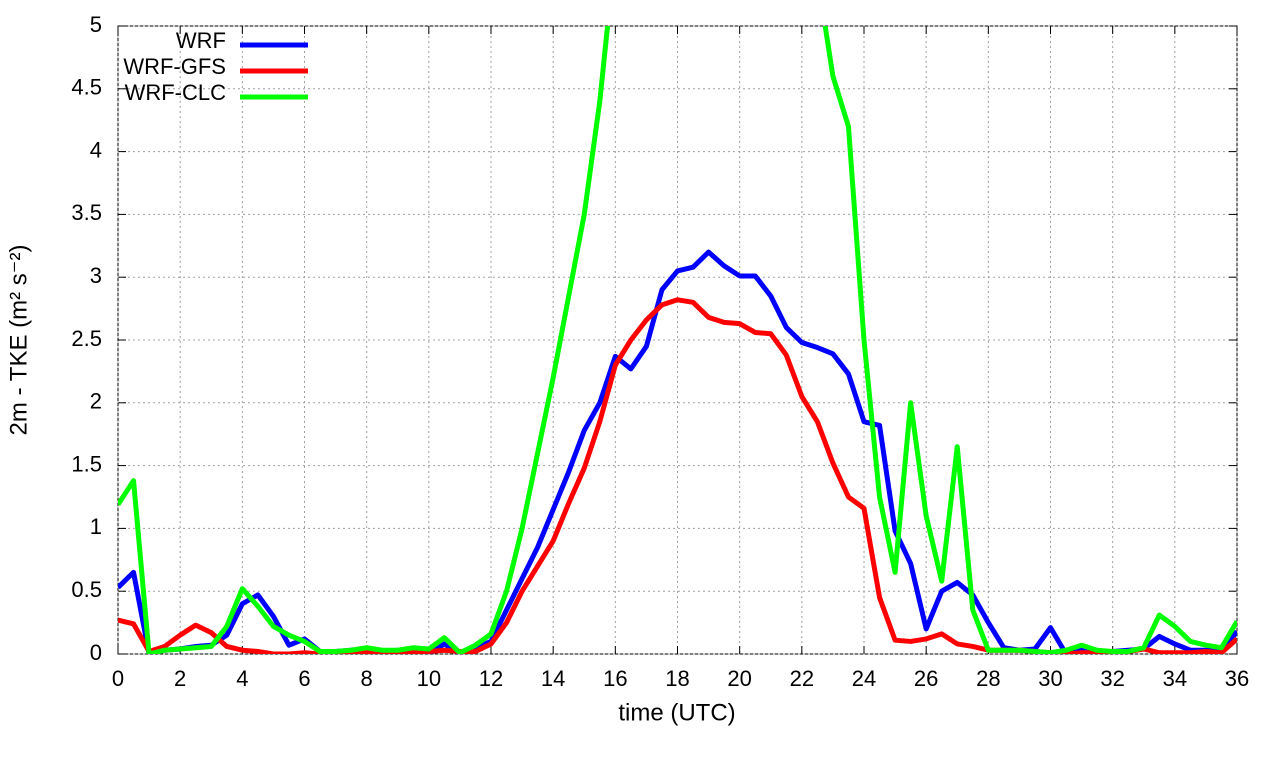 The height and width of the screenshot is (760, 1280). Describe the element at coordinates (96, 526) in the screenshot. I see `y-tick-label: 1` at that location.